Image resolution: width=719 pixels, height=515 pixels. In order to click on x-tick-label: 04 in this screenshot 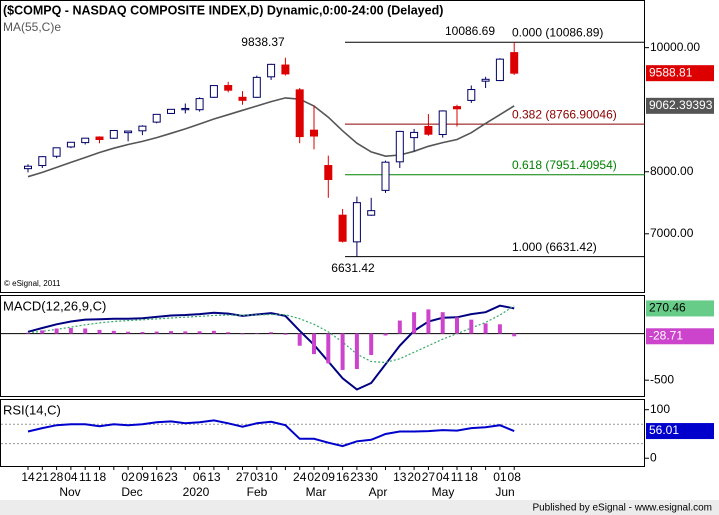, I will do `click(443, 477)`.